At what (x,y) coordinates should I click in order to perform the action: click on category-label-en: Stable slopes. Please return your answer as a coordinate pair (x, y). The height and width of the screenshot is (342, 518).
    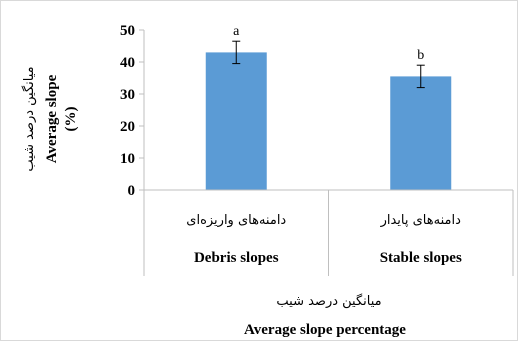
    Looking at the image, I should click on (421, 258).